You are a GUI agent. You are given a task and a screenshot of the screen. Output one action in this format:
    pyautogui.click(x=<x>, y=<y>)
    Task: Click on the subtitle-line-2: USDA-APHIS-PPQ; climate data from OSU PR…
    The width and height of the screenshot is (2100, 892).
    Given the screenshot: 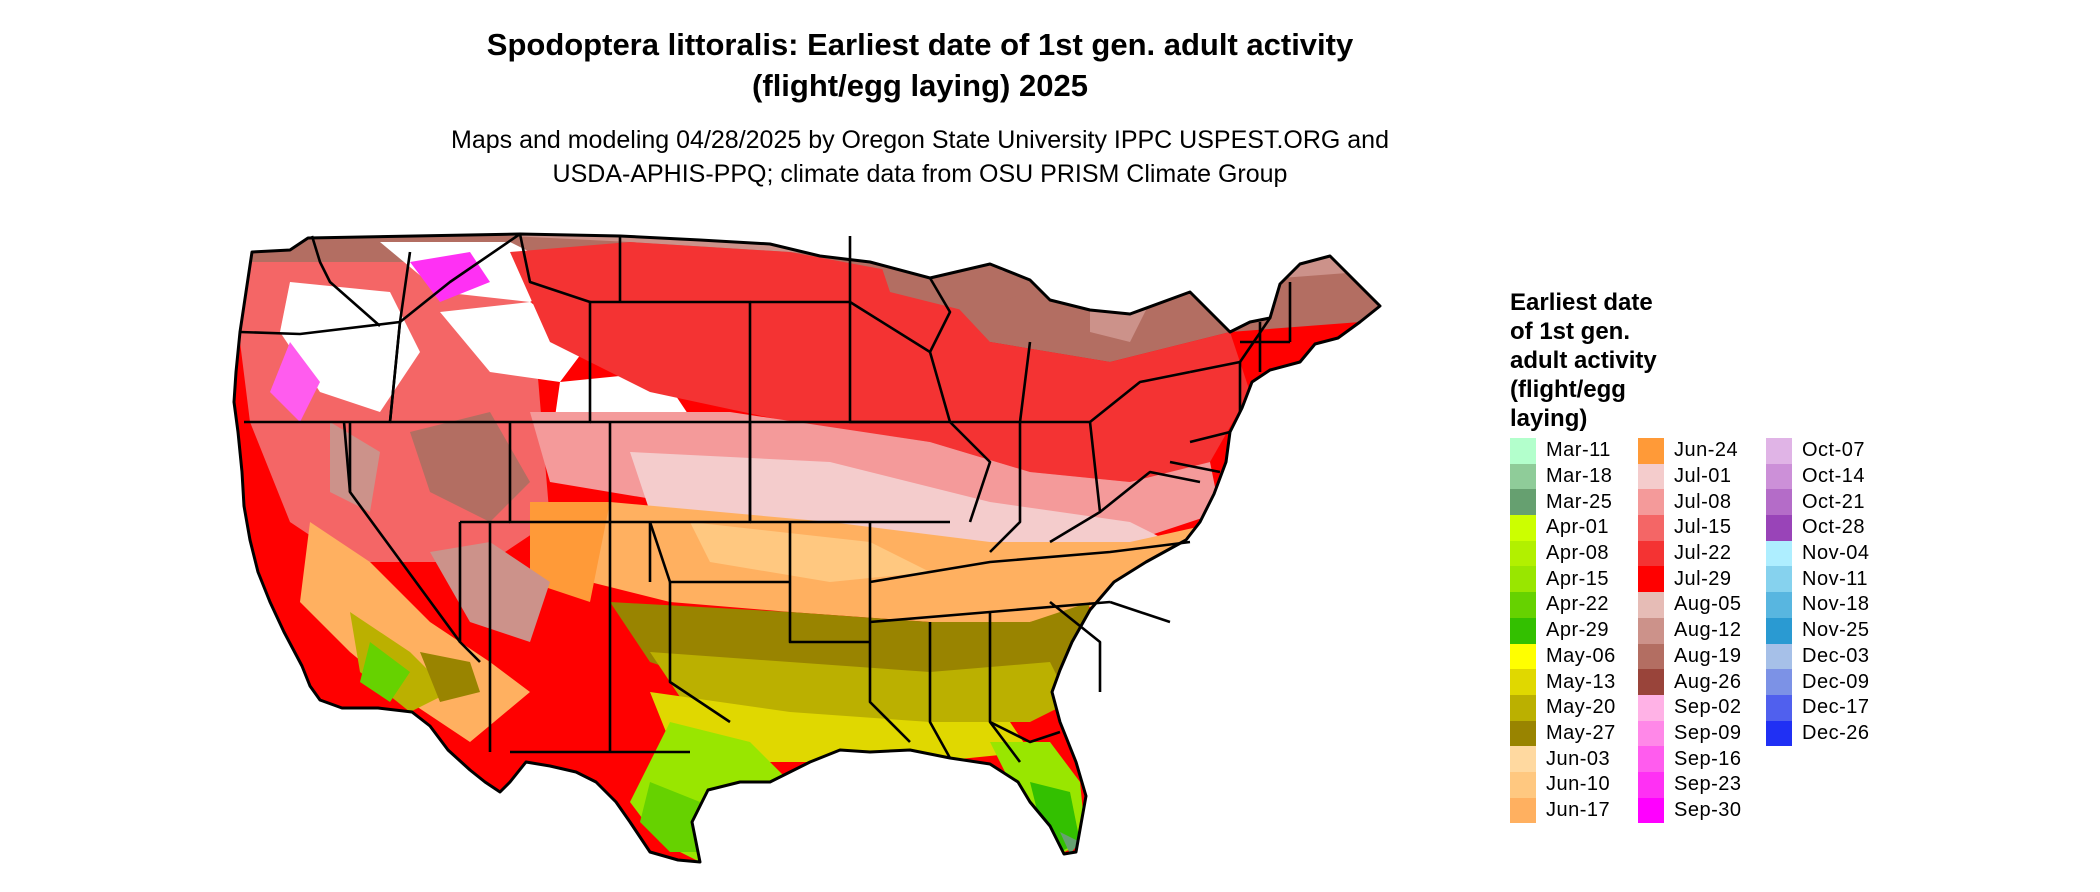 What is the action you would take?
    pyautogui.click(x=920, y=174)
    